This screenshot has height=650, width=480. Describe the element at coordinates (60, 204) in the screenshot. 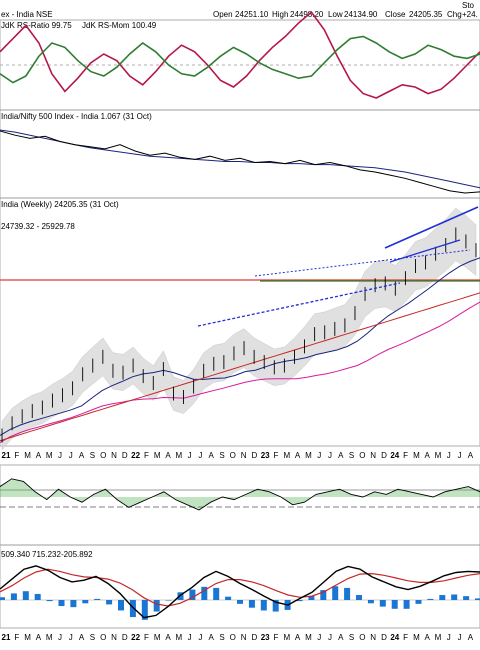

I see `price-panel-label: India (Weekly) 24205.35 (31 Oct)` at that location.